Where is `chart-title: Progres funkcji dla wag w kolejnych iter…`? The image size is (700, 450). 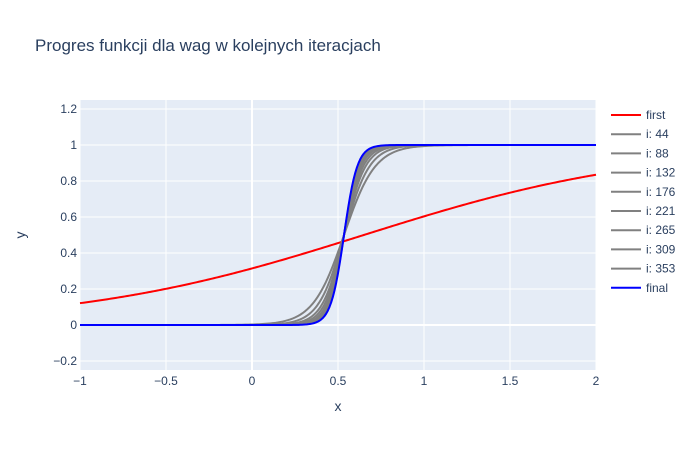 chart-title: Progres funkcji dla wag w kolejnych iter… is located at coordinates (208, 45).